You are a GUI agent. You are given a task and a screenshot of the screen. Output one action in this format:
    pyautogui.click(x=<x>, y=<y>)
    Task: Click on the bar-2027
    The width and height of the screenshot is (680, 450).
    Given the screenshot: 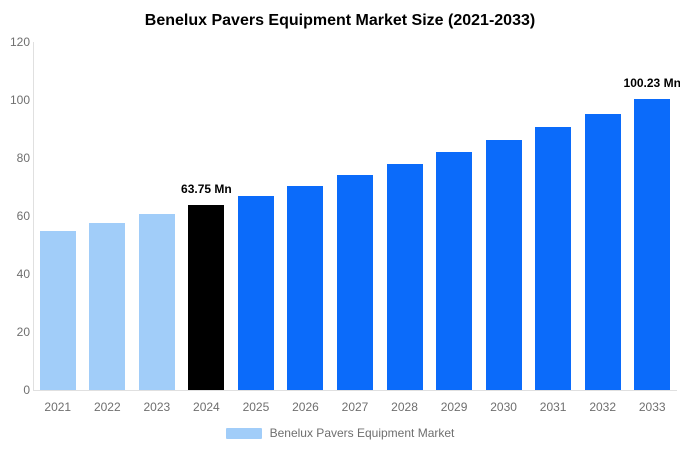 What is the action you would take?
    pyautogui.click(x=355, y=282)
    